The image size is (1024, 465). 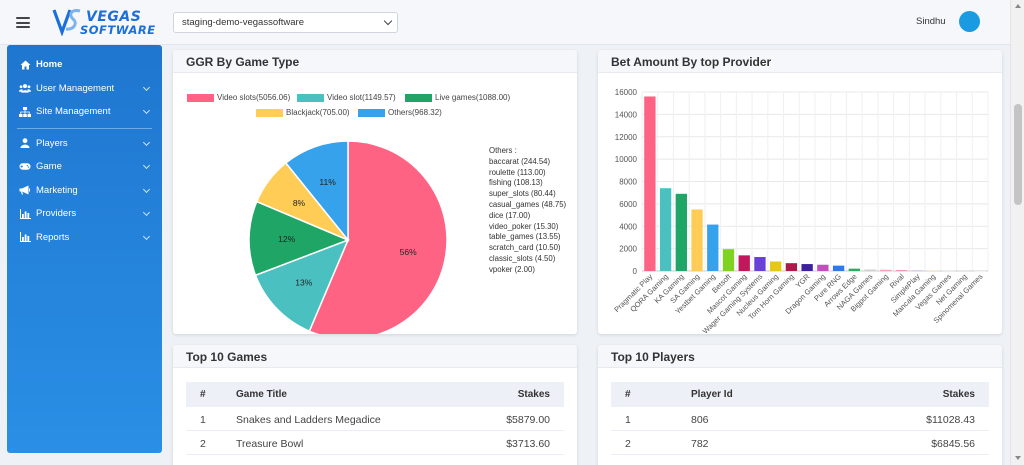 I want to click on legend-label: Live games(1088.00), so click(x=473, y=97).